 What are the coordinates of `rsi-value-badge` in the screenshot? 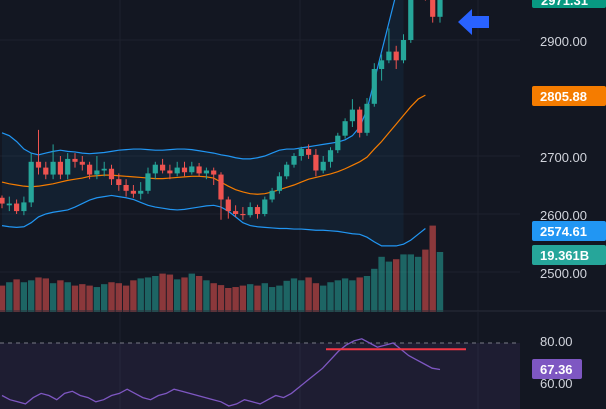 It's located at (557, 369).